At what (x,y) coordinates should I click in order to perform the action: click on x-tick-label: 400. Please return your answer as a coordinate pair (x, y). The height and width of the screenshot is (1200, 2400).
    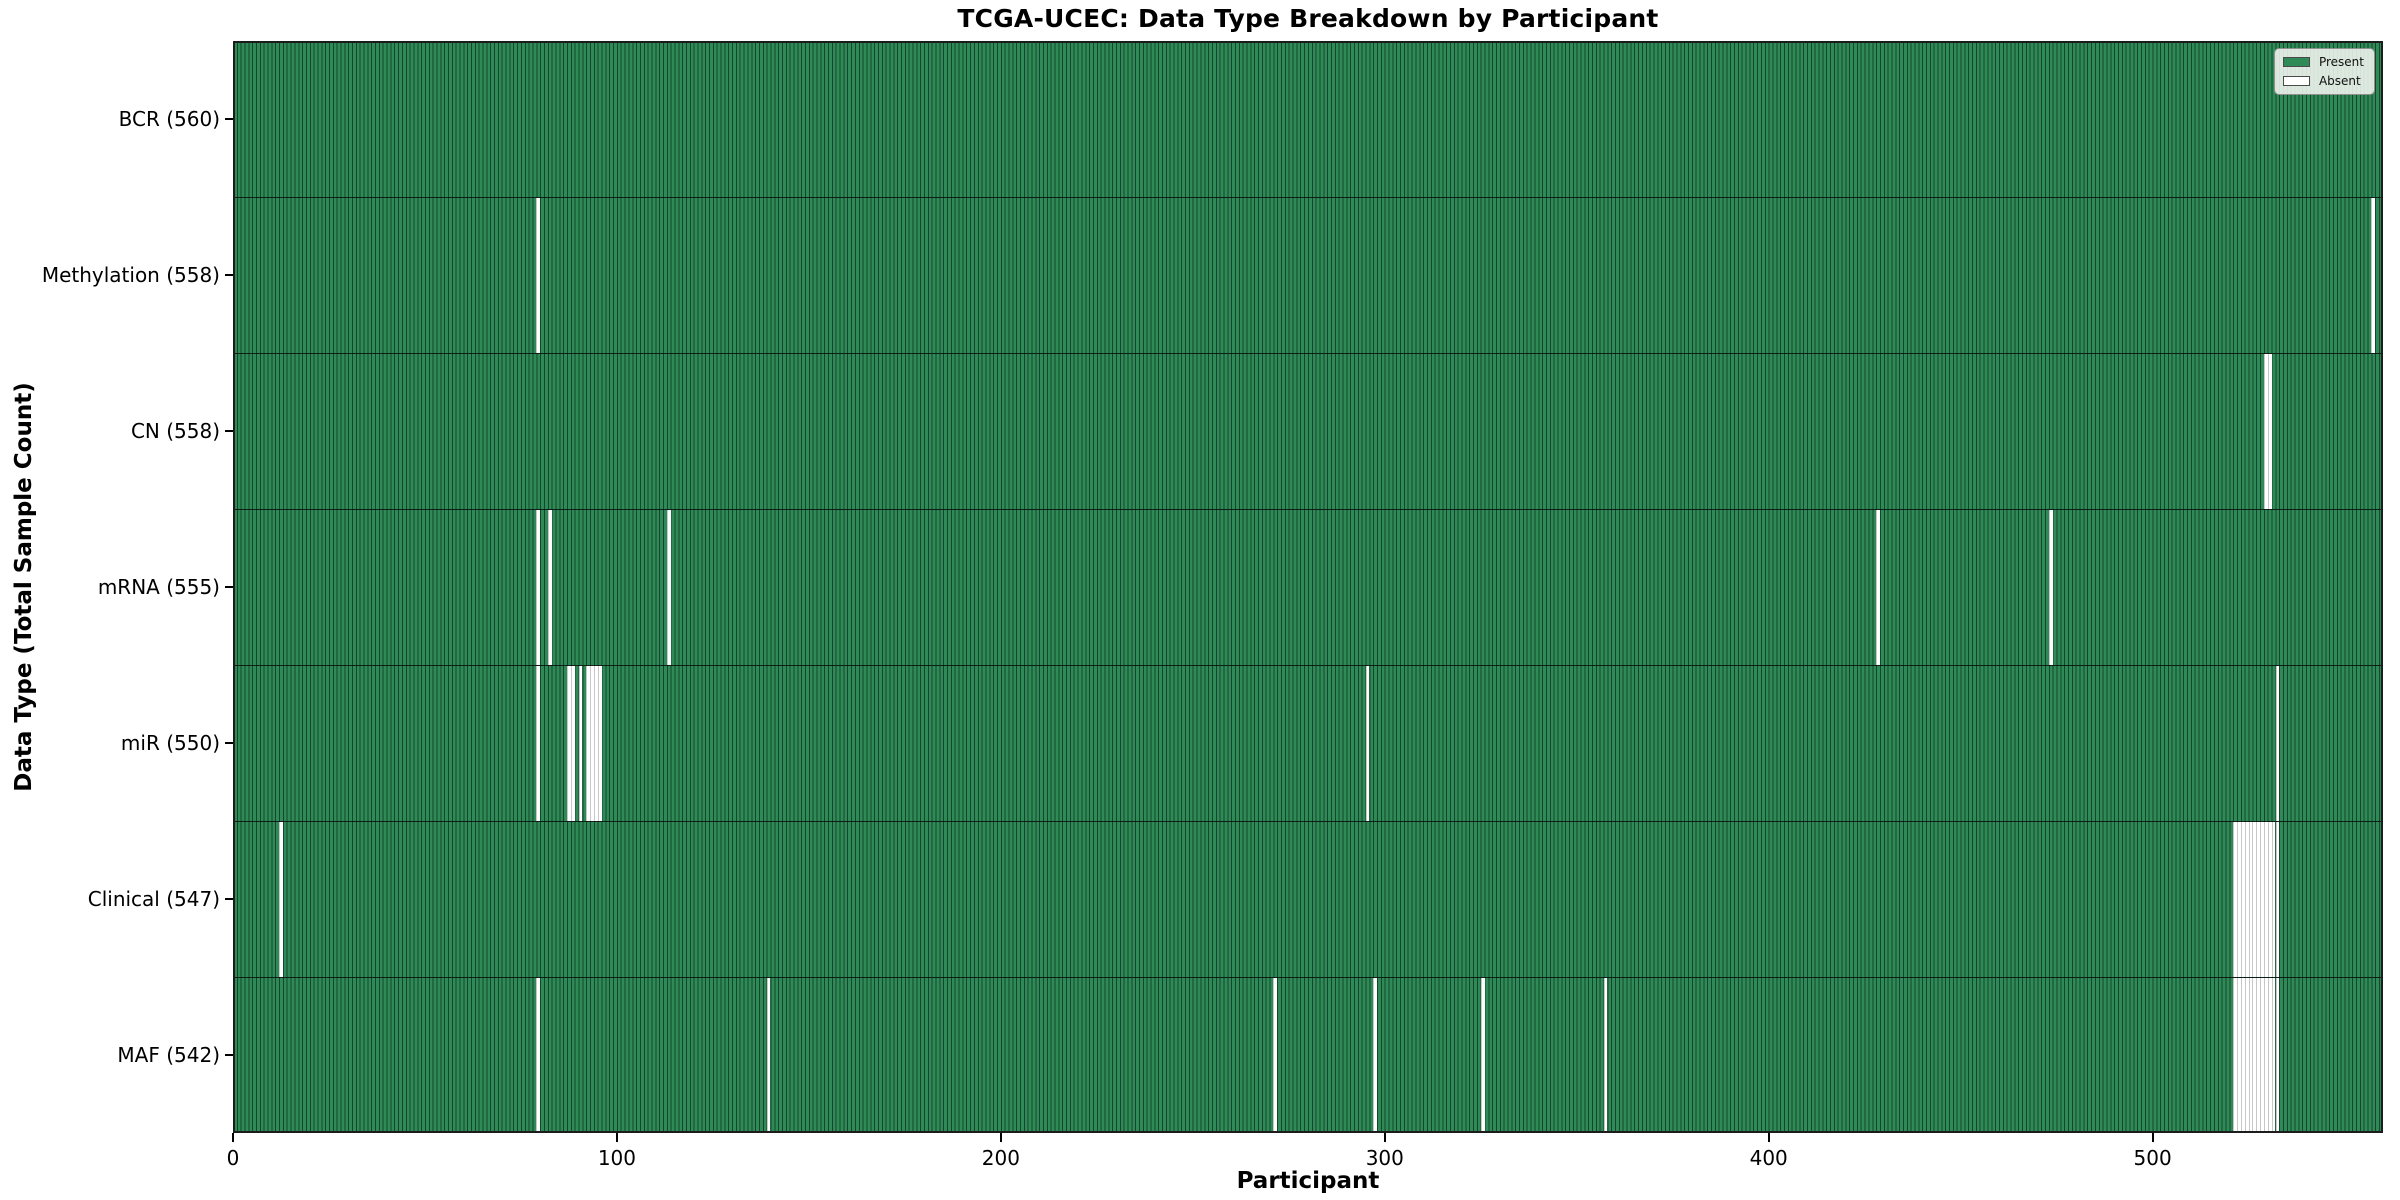
    Looking at the image, I should click on (1768, 1158).